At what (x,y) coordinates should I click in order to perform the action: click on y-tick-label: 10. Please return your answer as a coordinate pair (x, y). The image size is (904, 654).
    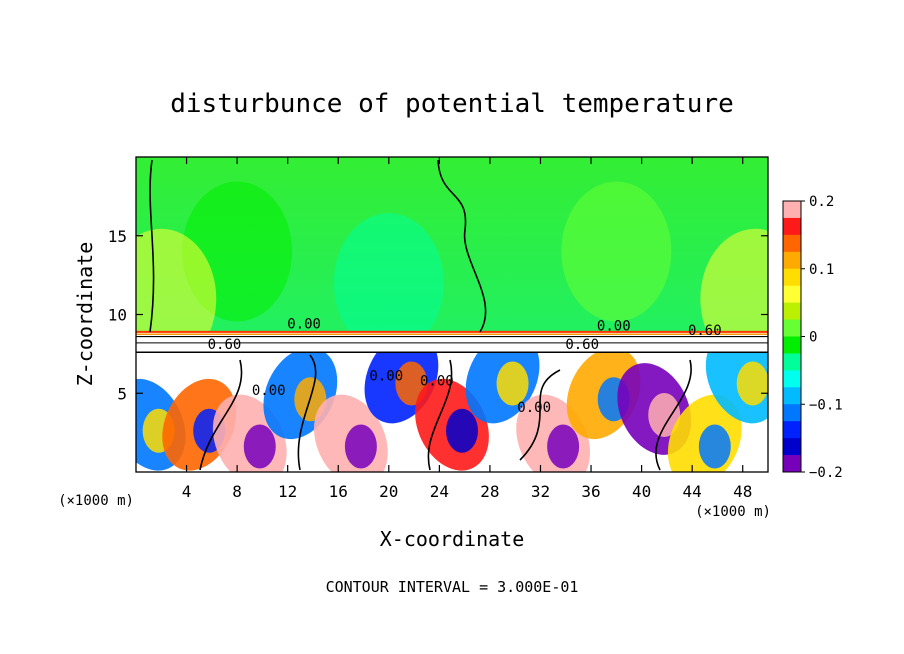
    Looking at the image, I should click on (117, 315).